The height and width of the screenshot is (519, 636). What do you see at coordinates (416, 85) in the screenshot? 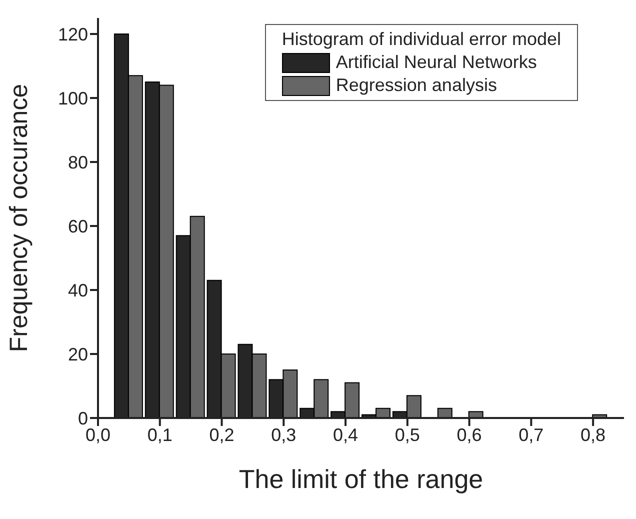
I see `legend-label: Regression analysis` at bounding box center [416, 85].